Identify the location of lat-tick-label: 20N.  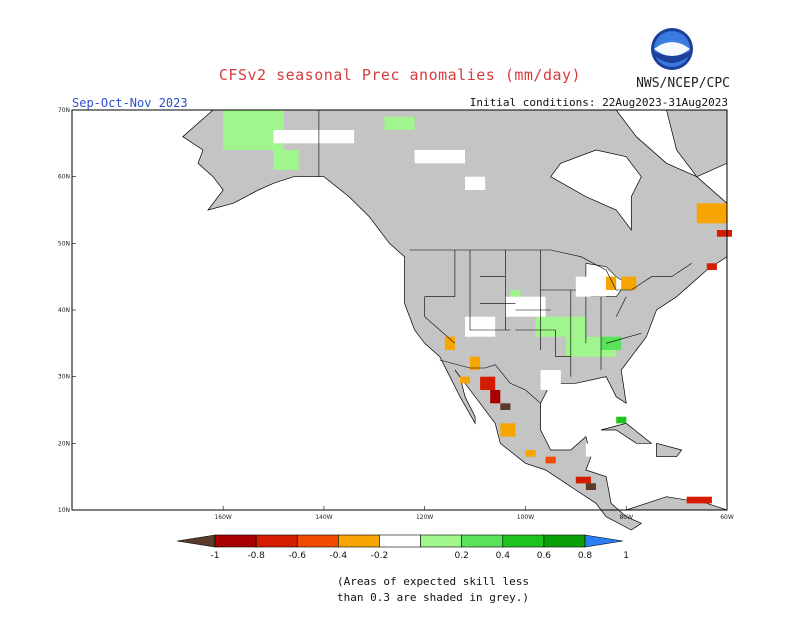
(64, 443).